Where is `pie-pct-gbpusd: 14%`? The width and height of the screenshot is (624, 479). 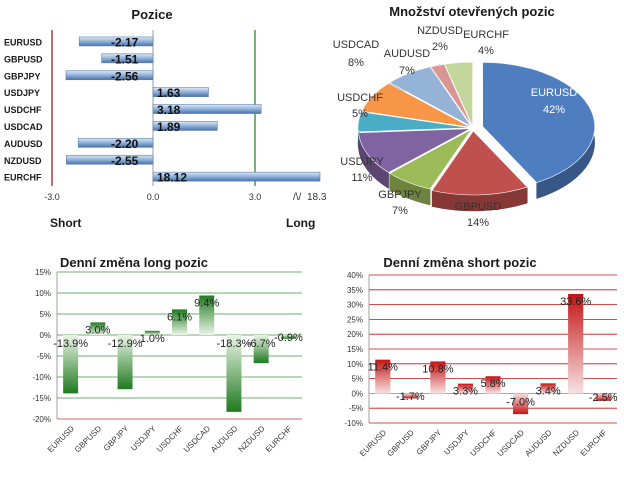
pie-pct-gbpusd: 14% is located at coordinates (478, 223).